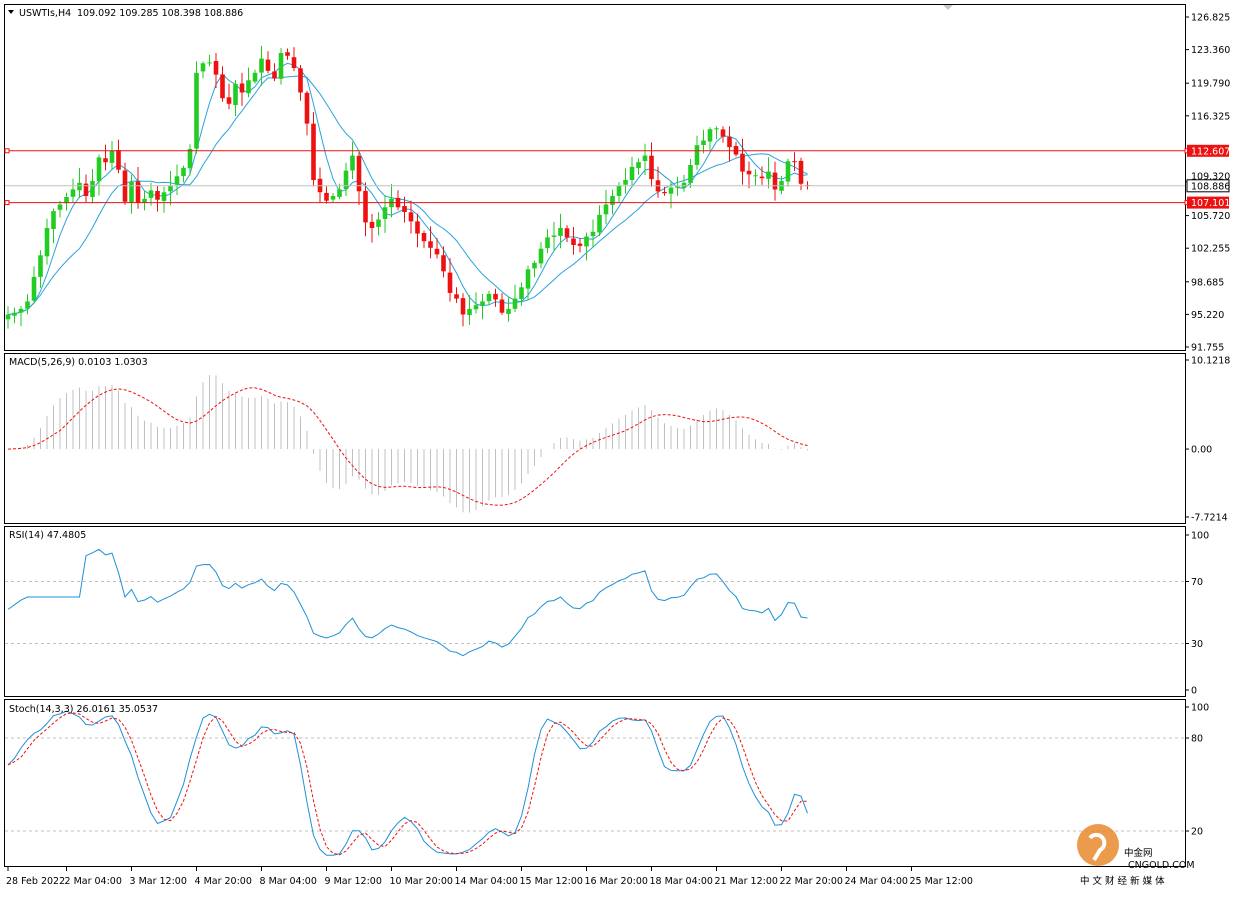 The image size is (1234, 899). I want to click on ohlc-readout: 109.092 109.285 108.398 108.886, so click(160, 13).